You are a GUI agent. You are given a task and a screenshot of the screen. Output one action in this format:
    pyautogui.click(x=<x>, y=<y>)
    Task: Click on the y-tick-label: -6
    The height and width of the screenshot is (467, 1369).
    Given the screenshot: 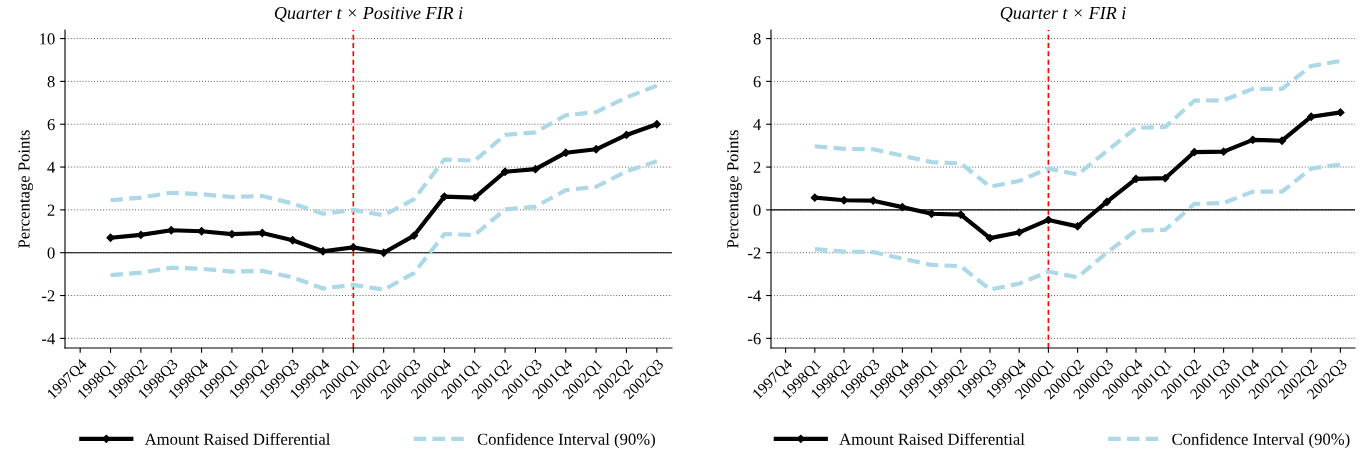 What is the action you would take?
    pyautogui.click(x=754, y=339)
    